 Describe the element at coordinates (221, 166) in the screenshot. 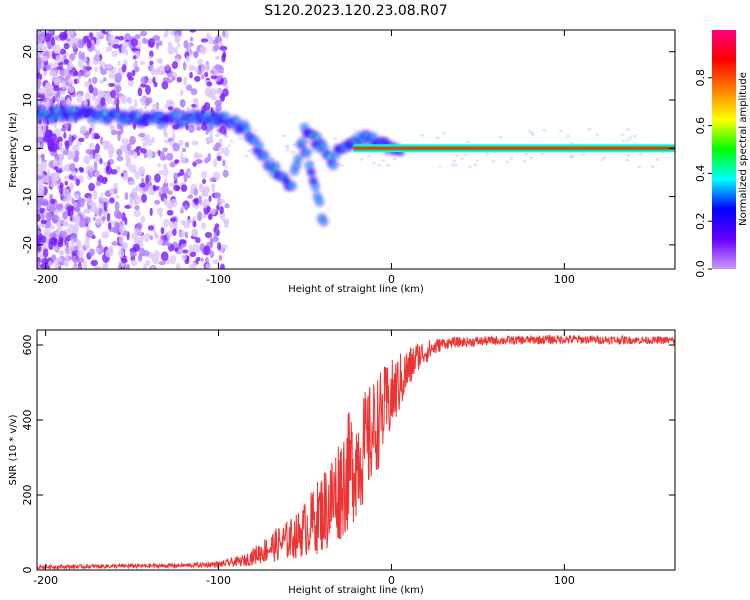

I see `spectrogram-ridge` at that location.